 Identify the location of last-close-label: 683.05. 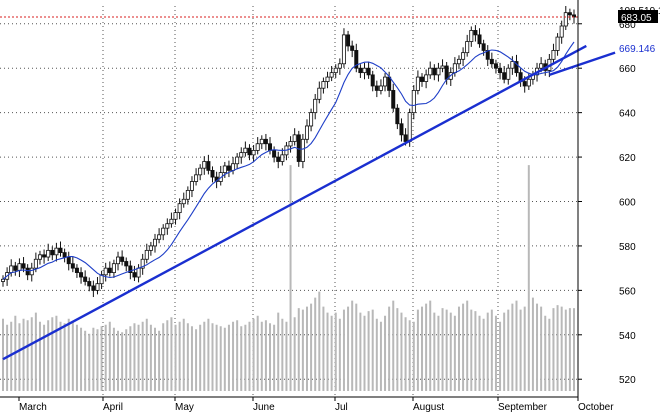
(636, 18).